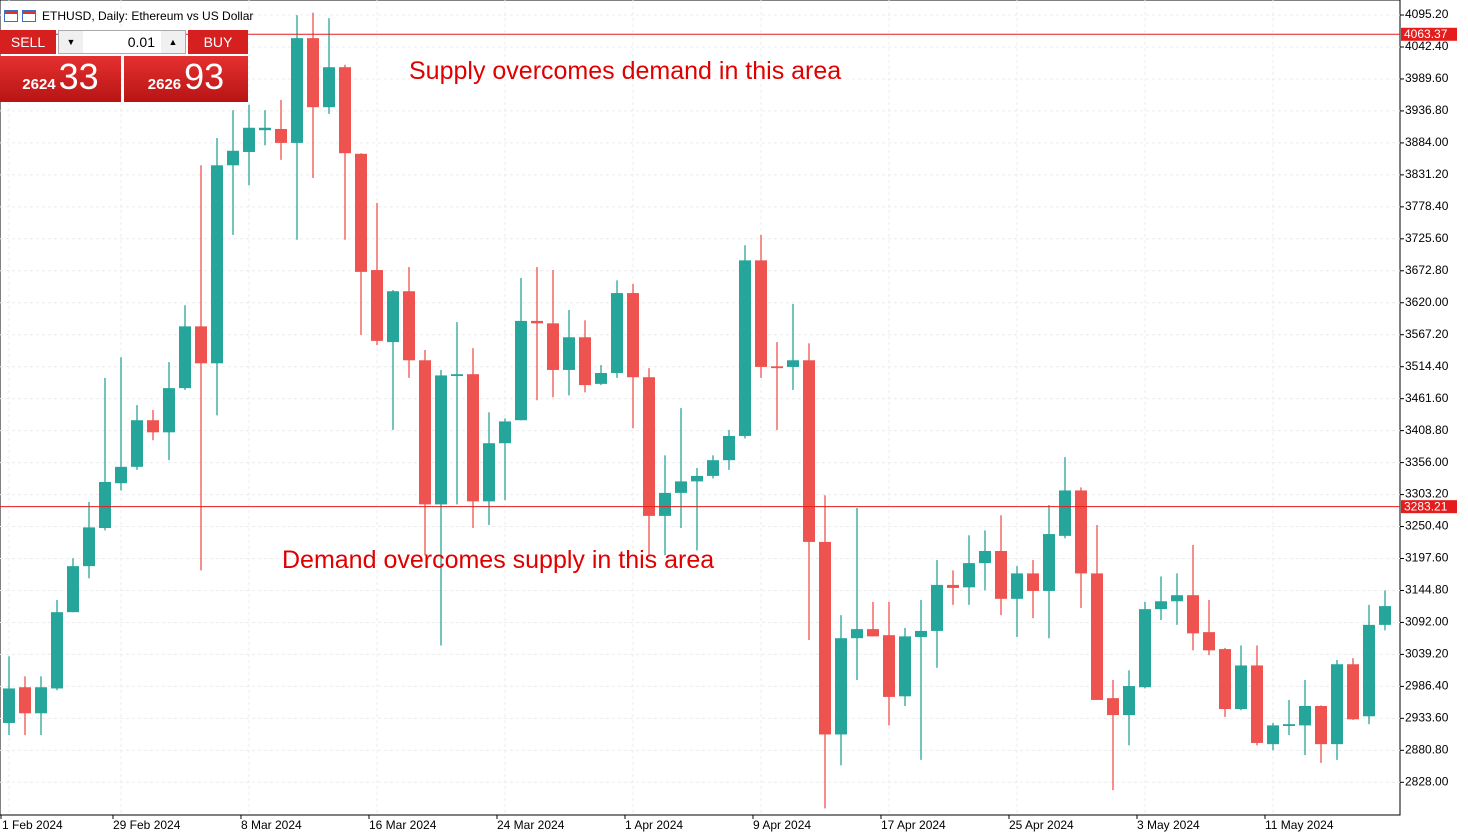 The width and height of the screenshot is (1468, 838). I want to click on ask-main: 2626, so click(164, 84).